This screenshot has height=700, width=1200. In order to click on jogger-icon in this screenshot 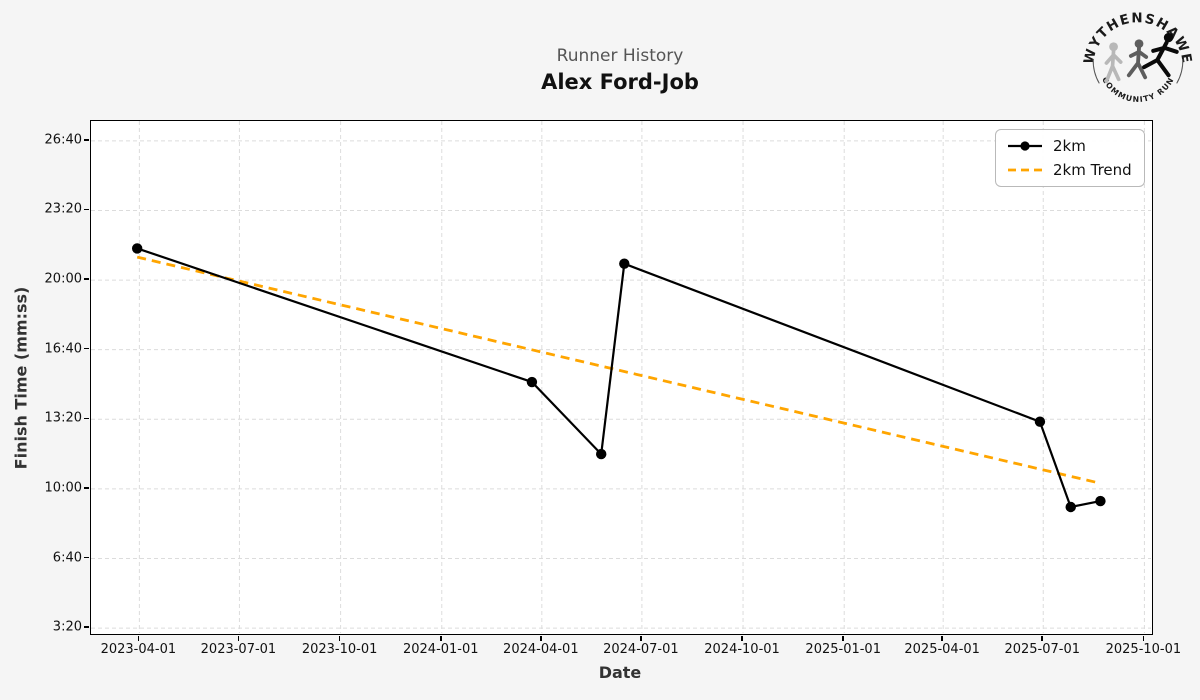, I will do `click(1137, 59)`.